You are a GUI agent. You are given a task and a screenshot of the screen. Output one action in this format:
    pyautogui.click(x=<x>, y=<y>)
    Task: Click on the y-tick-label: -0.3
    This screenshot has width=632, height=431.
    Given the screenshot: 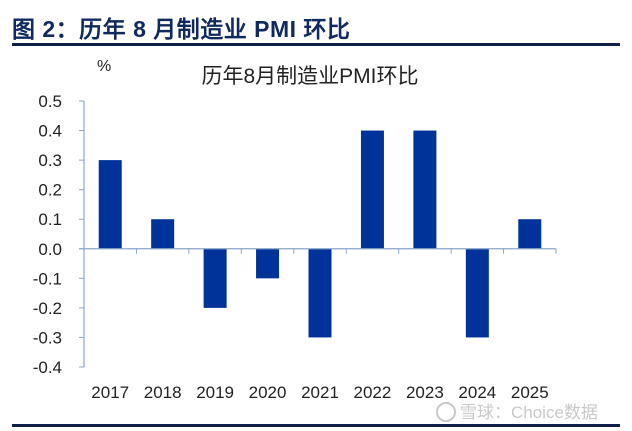 What is the action you would take?
    pyautogui.click(x=47, y=337)
    